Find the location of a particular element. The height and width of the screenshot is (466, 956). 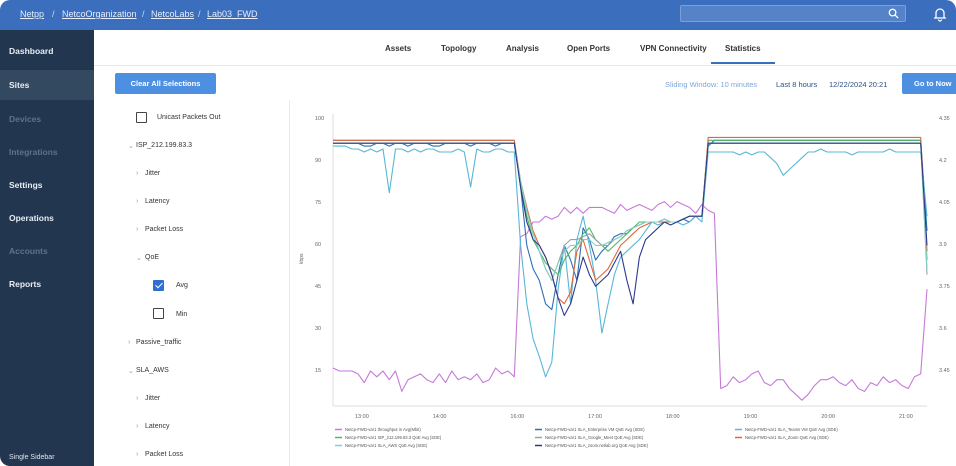

sidebar-footer: Single Sidebar is located at coordinates (32, 457).